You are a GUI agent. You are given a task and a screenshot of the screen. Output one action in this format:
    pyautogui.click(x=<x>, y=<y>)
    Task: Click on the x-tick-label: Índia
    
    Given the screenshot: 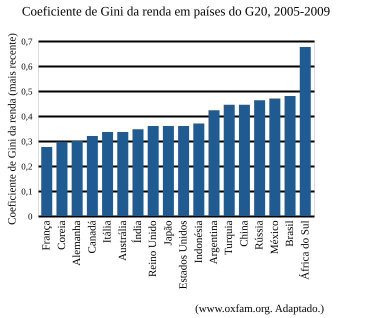 What is the action you would take?
    pyautogui.click(x=137, y=232)
    